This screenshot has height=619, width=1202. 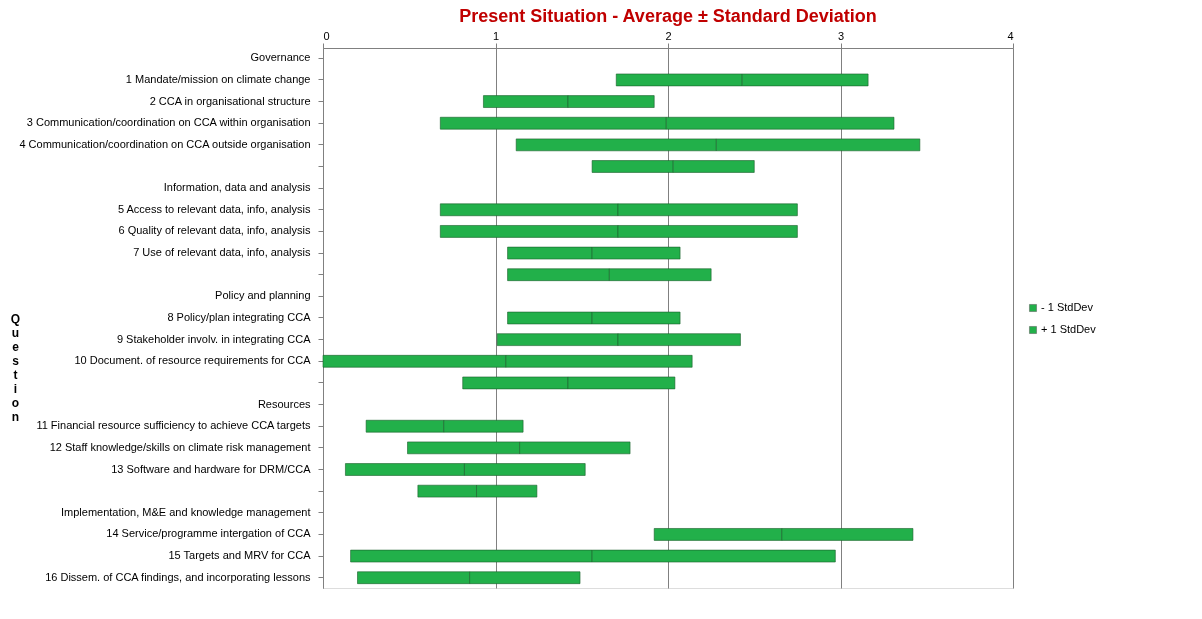 What do you see at coordinates (214, 208) in the screenshot?
I see `y-tick-label: 5 Access to relevant data, info, analysis` at bounding box center [214, 208].